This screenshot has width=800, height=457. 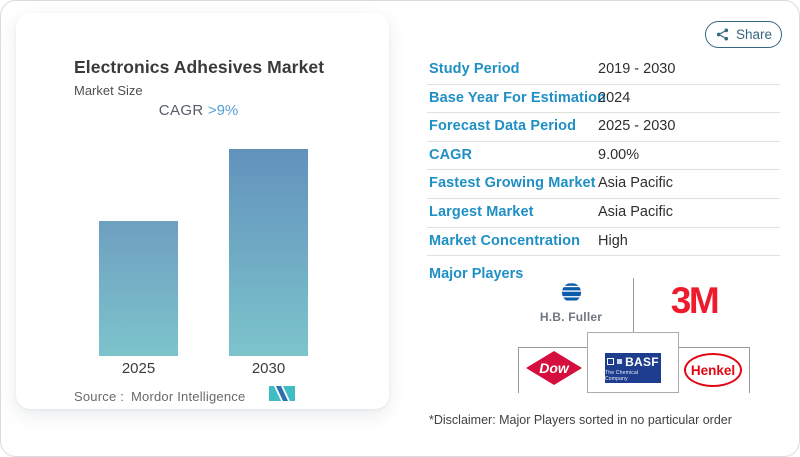 I want to click on table-row-label: Forecast Data Period, so click(x=503, y=126).